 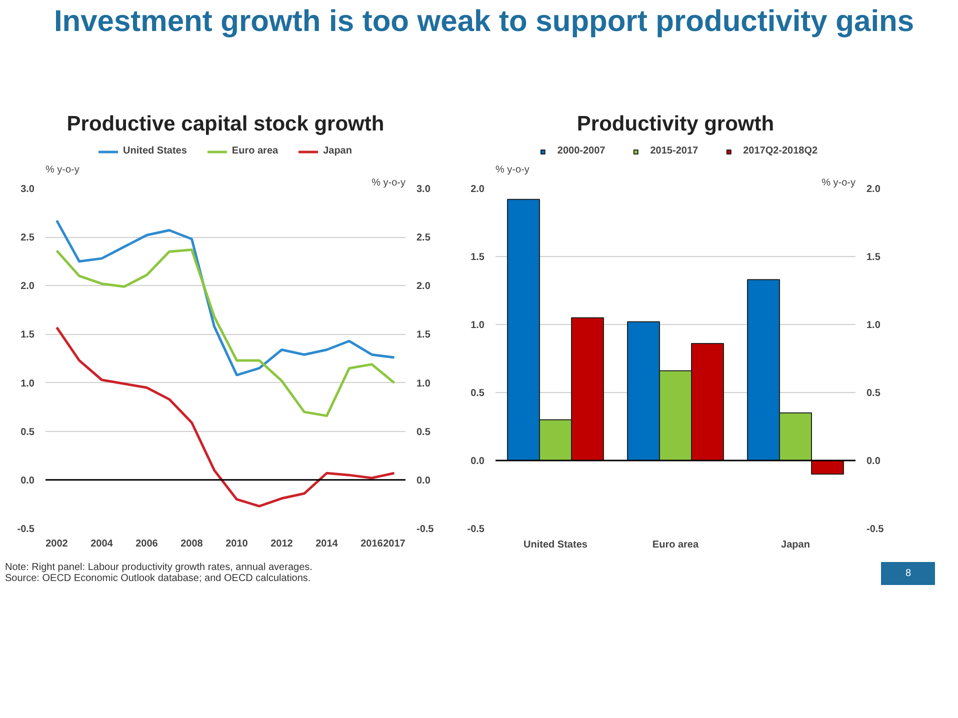 I want to click on legend-label: 2015-2017, so click(x=674, y=151).